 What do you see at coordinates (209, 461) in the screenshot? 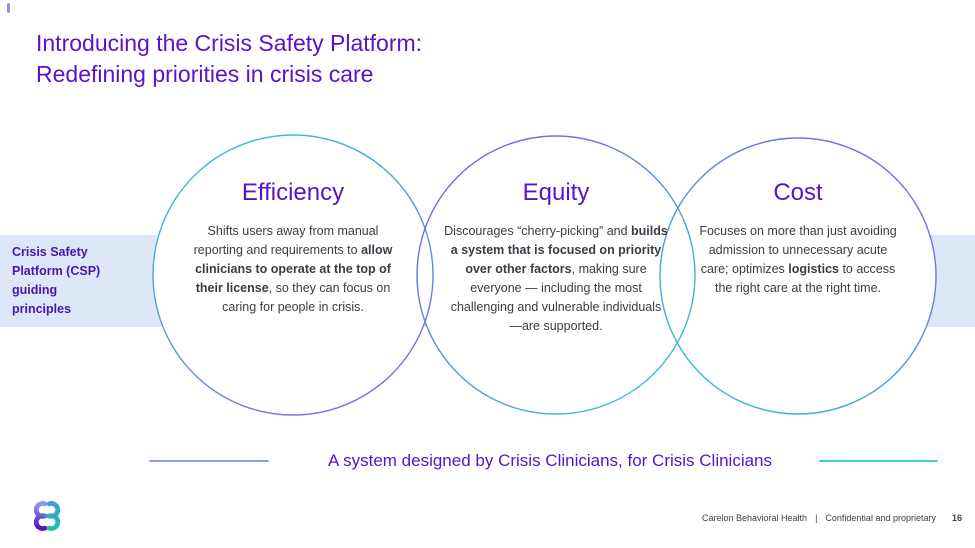
I see `tagline-rule-left` at bounding box center [209, 461].